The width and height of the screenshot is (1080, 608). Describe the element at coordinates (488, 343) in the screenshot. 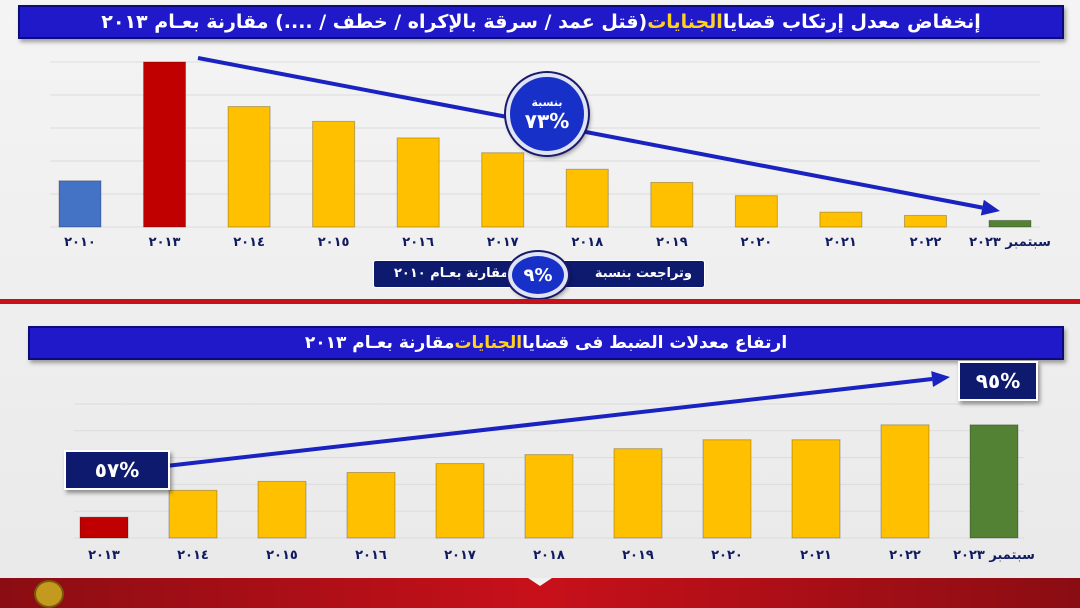

I see `chart2-title-highlight: الجنايات` at that location.